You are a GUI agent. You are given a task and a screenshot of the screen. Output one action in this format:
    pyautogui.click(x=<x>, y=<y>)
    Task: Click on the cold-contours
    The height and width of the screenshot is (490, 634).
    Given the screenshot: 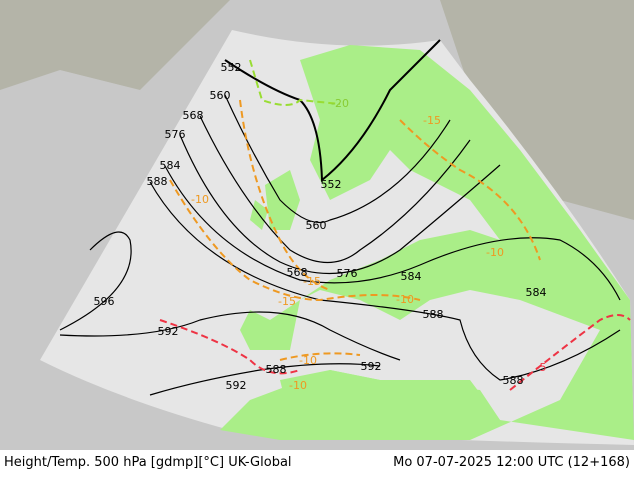 What is the action you would take?
    pyautogui.click(x=295, y=82)
    